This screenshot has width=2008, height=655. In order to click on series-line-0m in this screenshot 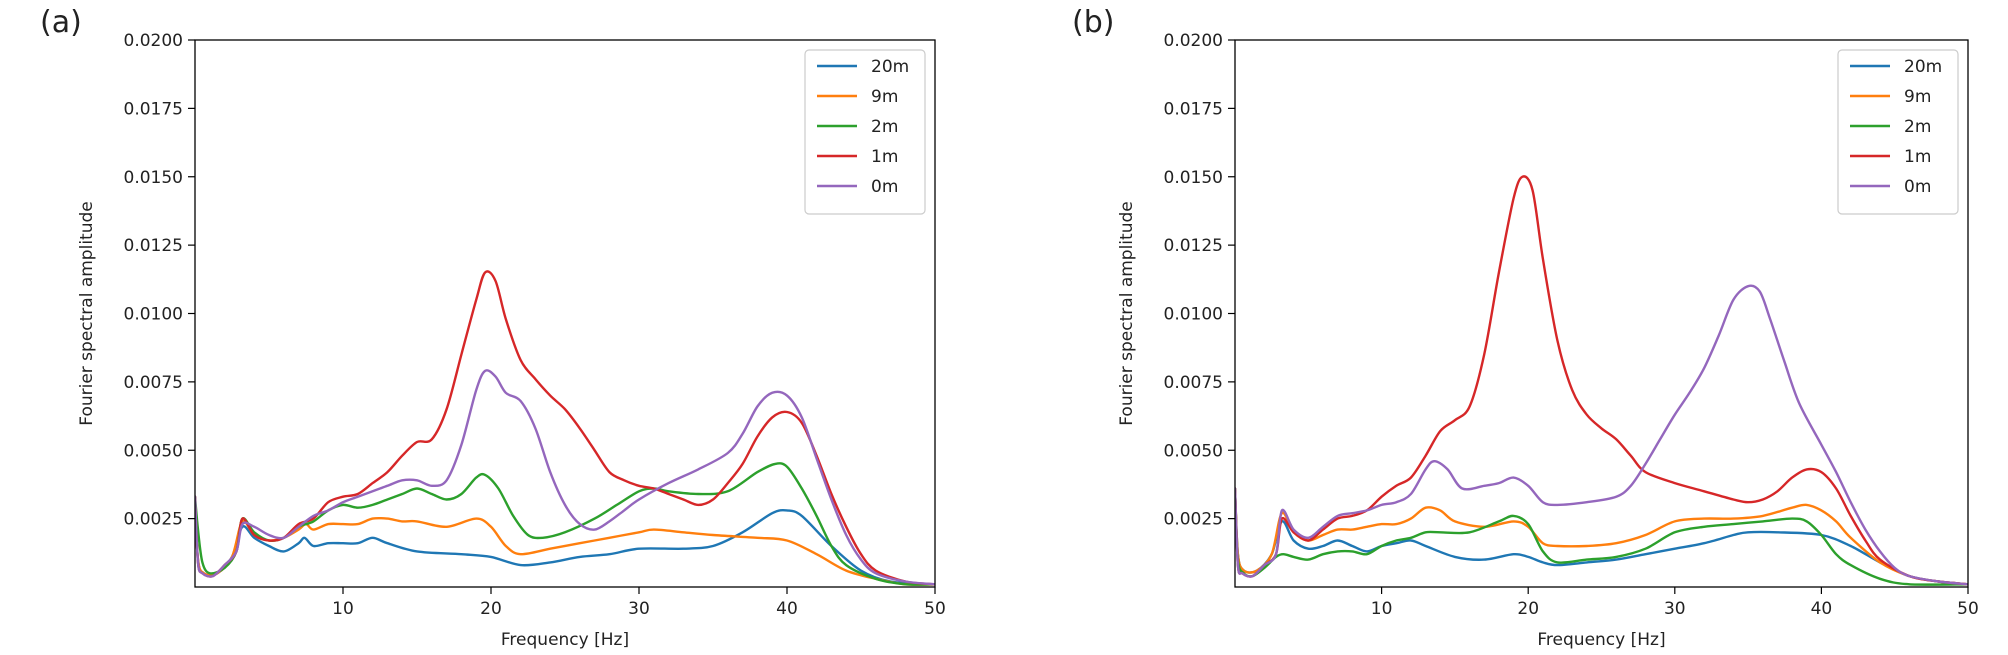, I will do `click(565, 477)`.